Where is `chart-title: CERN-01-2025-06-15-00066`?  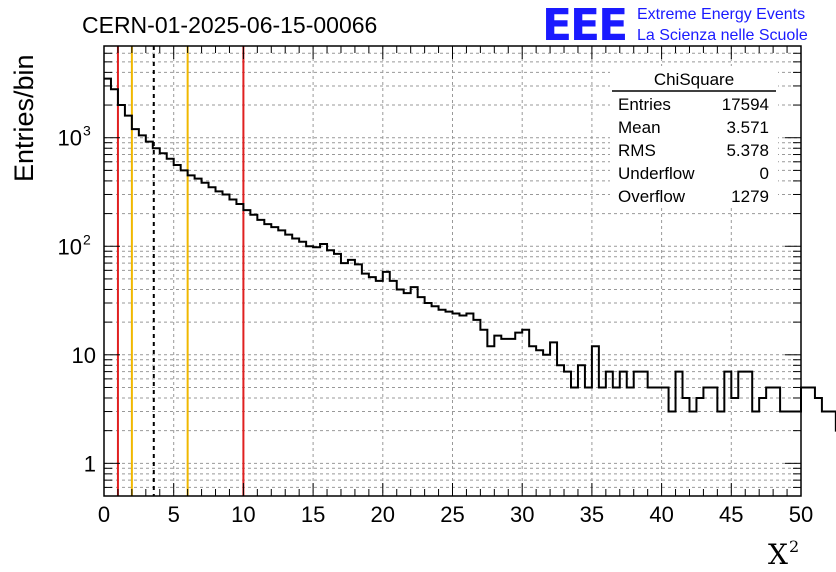
chart-title: CERN-01-2025-06-15-00066 is located at coordinates (229, 25).